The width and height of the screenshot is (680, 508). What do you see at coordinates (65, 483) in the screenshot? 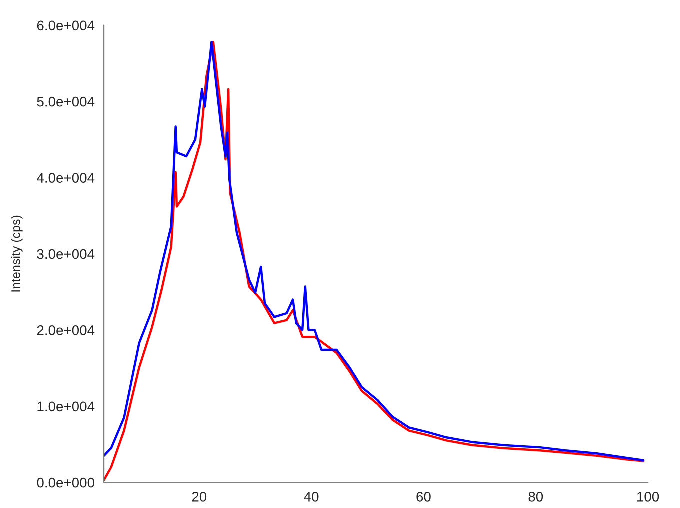
I see `y-tick-label: 0.0e+000` at bounding box center [65, 483].